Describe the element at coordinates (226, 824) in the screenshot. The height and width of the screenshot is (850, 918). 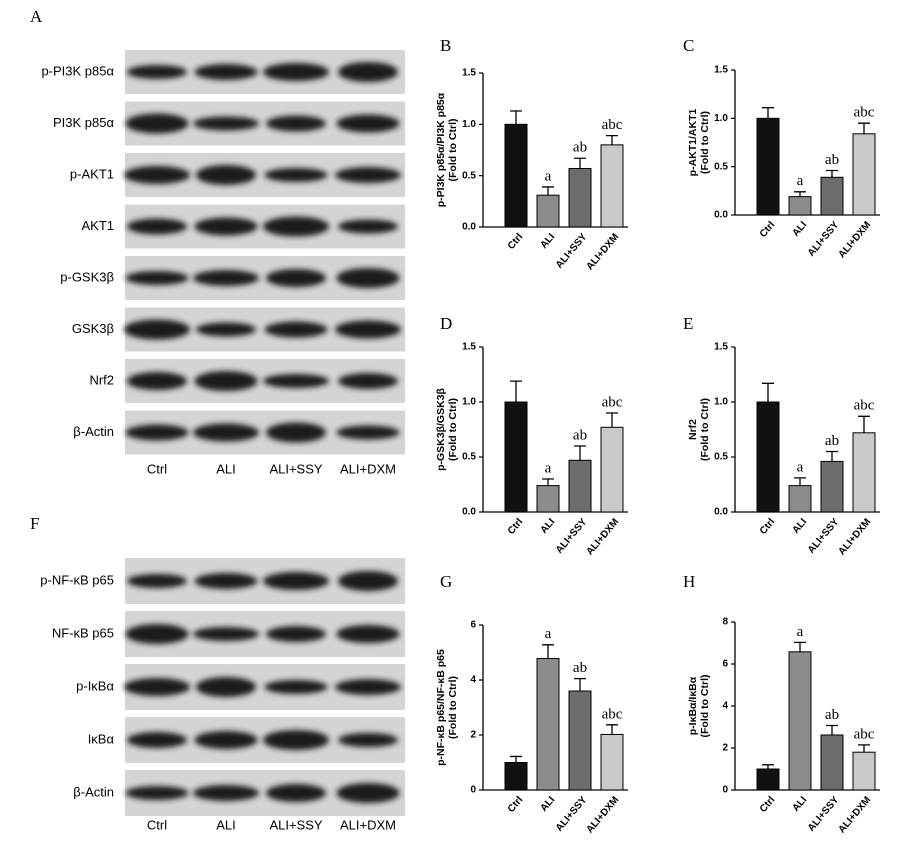
I see `blot-column-label: ALI` at that location.